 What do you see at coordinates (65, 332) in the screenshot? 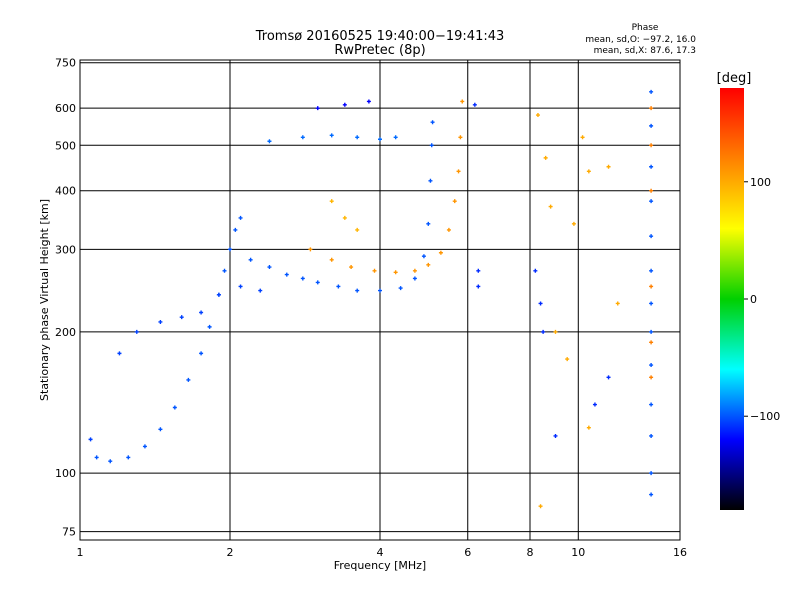
I see `y-tick-label: 200` at bounding box center [65, 332].